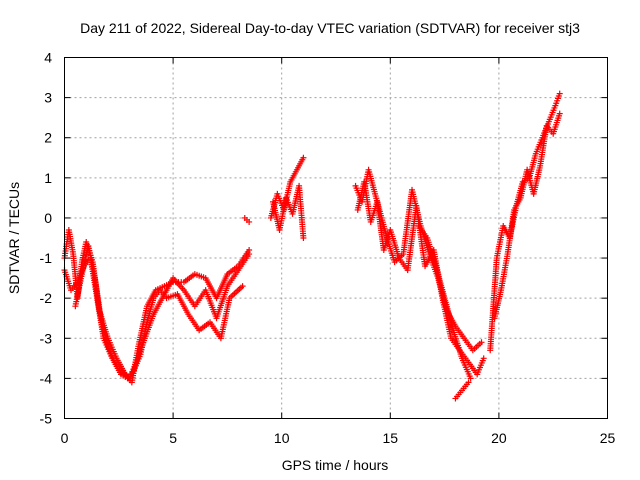  Describe the element at coordinates (46, 258) in the screenshot. I see `y-tick-label: -1` at that location.